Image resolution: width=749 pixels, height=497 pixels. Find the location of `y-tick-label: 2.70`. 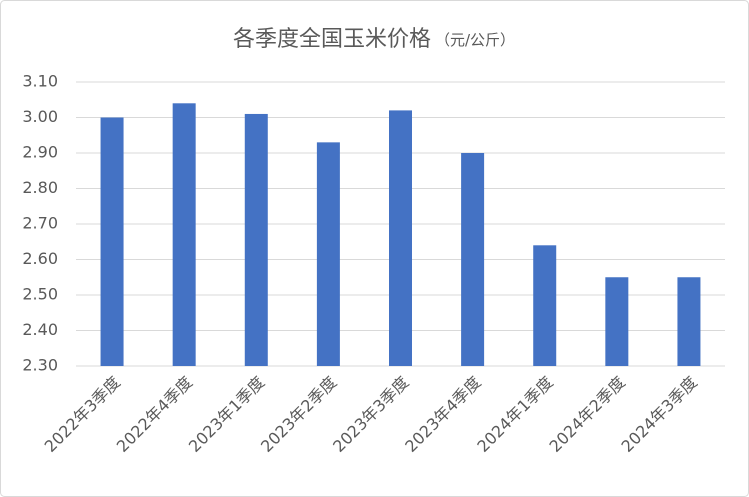

y-tick-label: 2.70 is located at coordinates (40, 223).